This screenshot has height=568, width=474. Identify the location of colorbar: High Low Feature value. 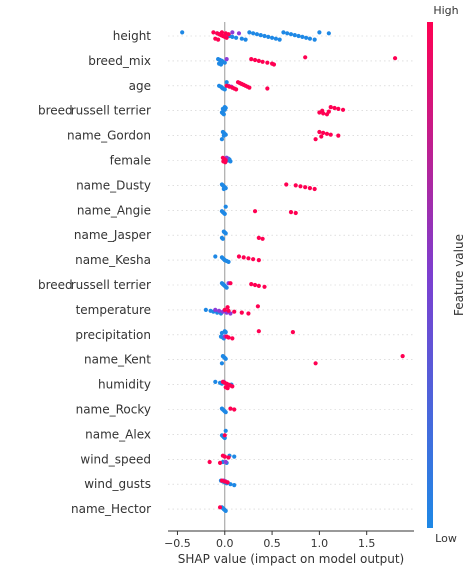
(446, 274).